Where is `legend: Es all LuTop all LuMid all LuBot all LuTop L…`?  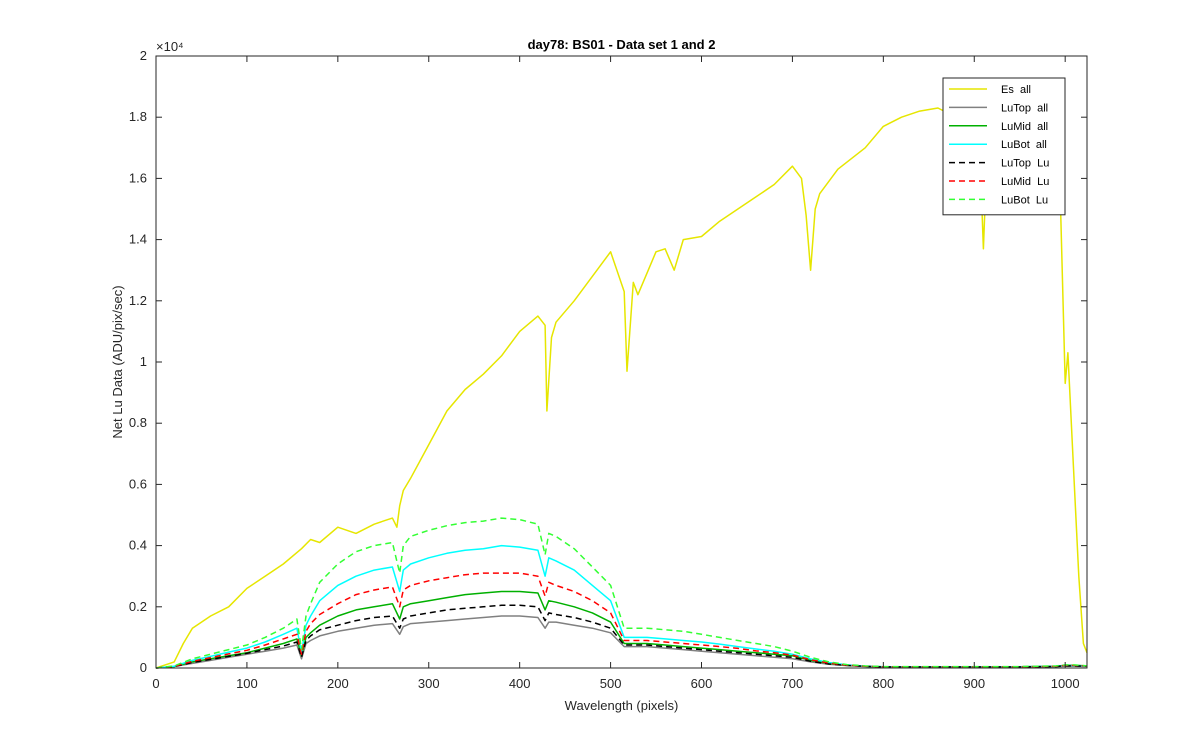 legend: Es all LuTop all LuMid all LuBot all LuTop L… is located at coordinates (1004, 146).